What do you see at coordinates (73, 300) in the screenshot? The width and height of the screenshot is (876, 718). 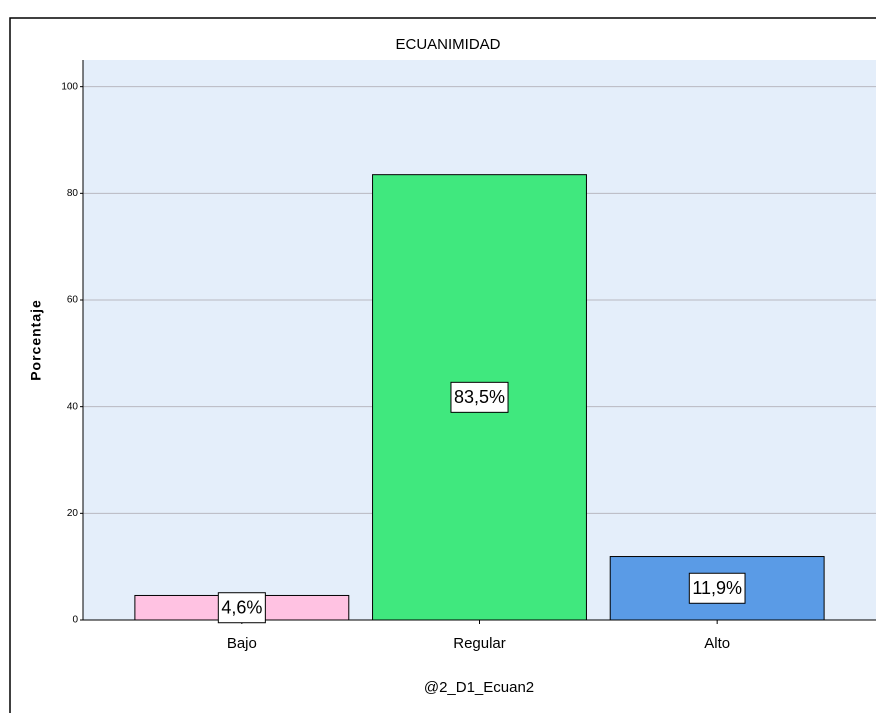 I see `y-tick-label: 60` at bounding box center [73, 300].